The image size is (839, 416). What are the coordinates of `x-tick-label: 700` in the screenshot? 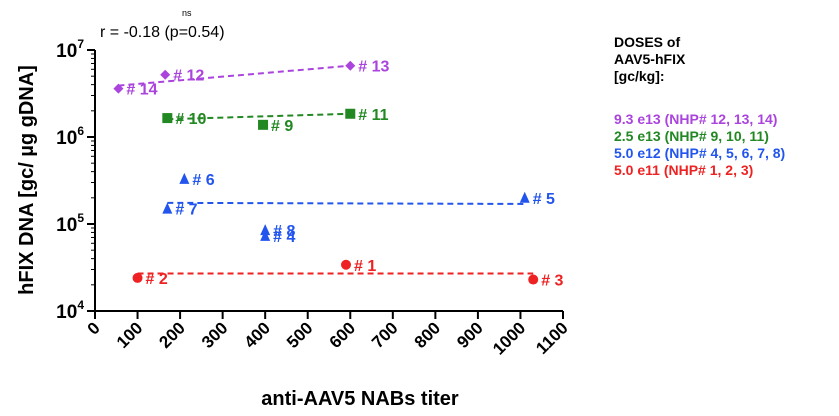 It's located at (384, 334).